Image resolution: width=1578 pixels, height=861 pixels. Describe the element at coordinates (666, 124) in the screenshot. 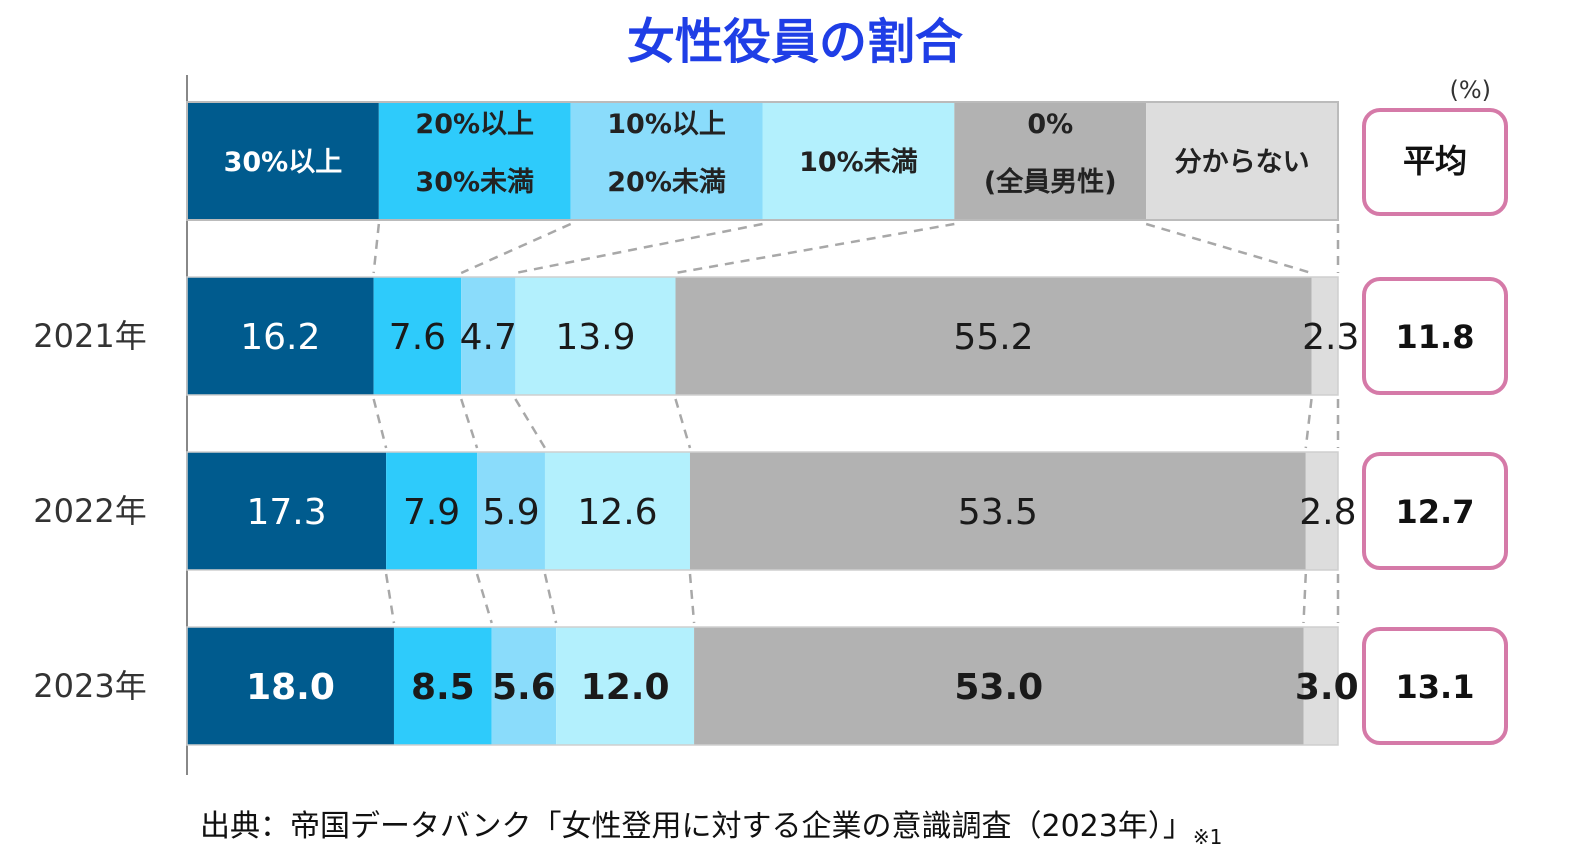

I see `legend-label: 10%以上` at that location.